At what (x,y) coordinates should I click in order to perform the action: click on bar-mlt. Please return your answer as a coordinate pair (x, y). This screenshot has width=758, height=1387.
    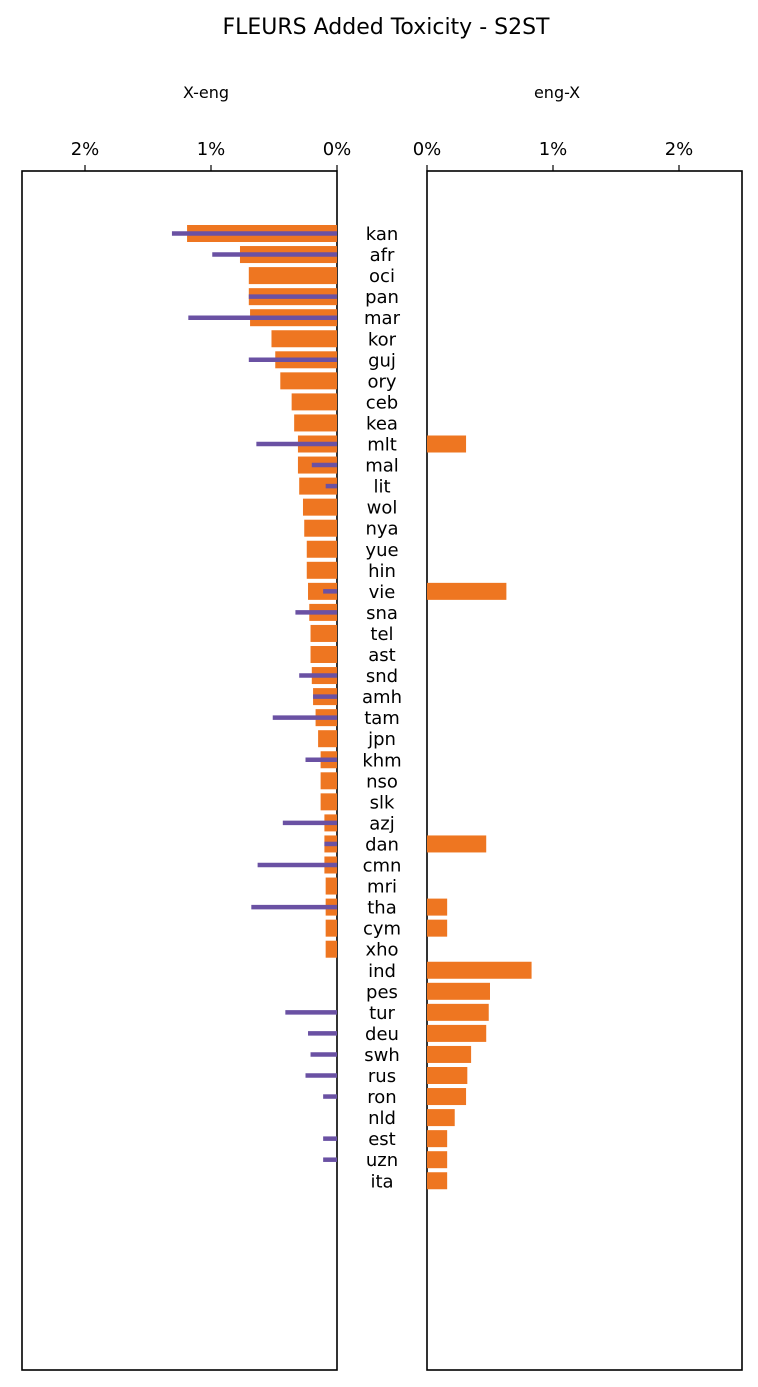
    Looking at the image, I should click on (447, 444).